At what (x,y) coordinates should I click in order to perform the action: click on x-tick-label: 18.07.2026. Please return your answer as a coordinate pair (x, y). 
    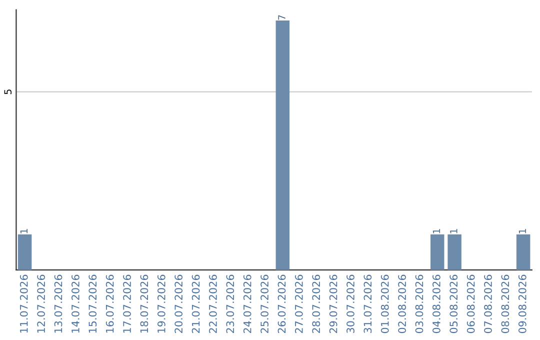
    Looking at the image, I should click on (144, 303).